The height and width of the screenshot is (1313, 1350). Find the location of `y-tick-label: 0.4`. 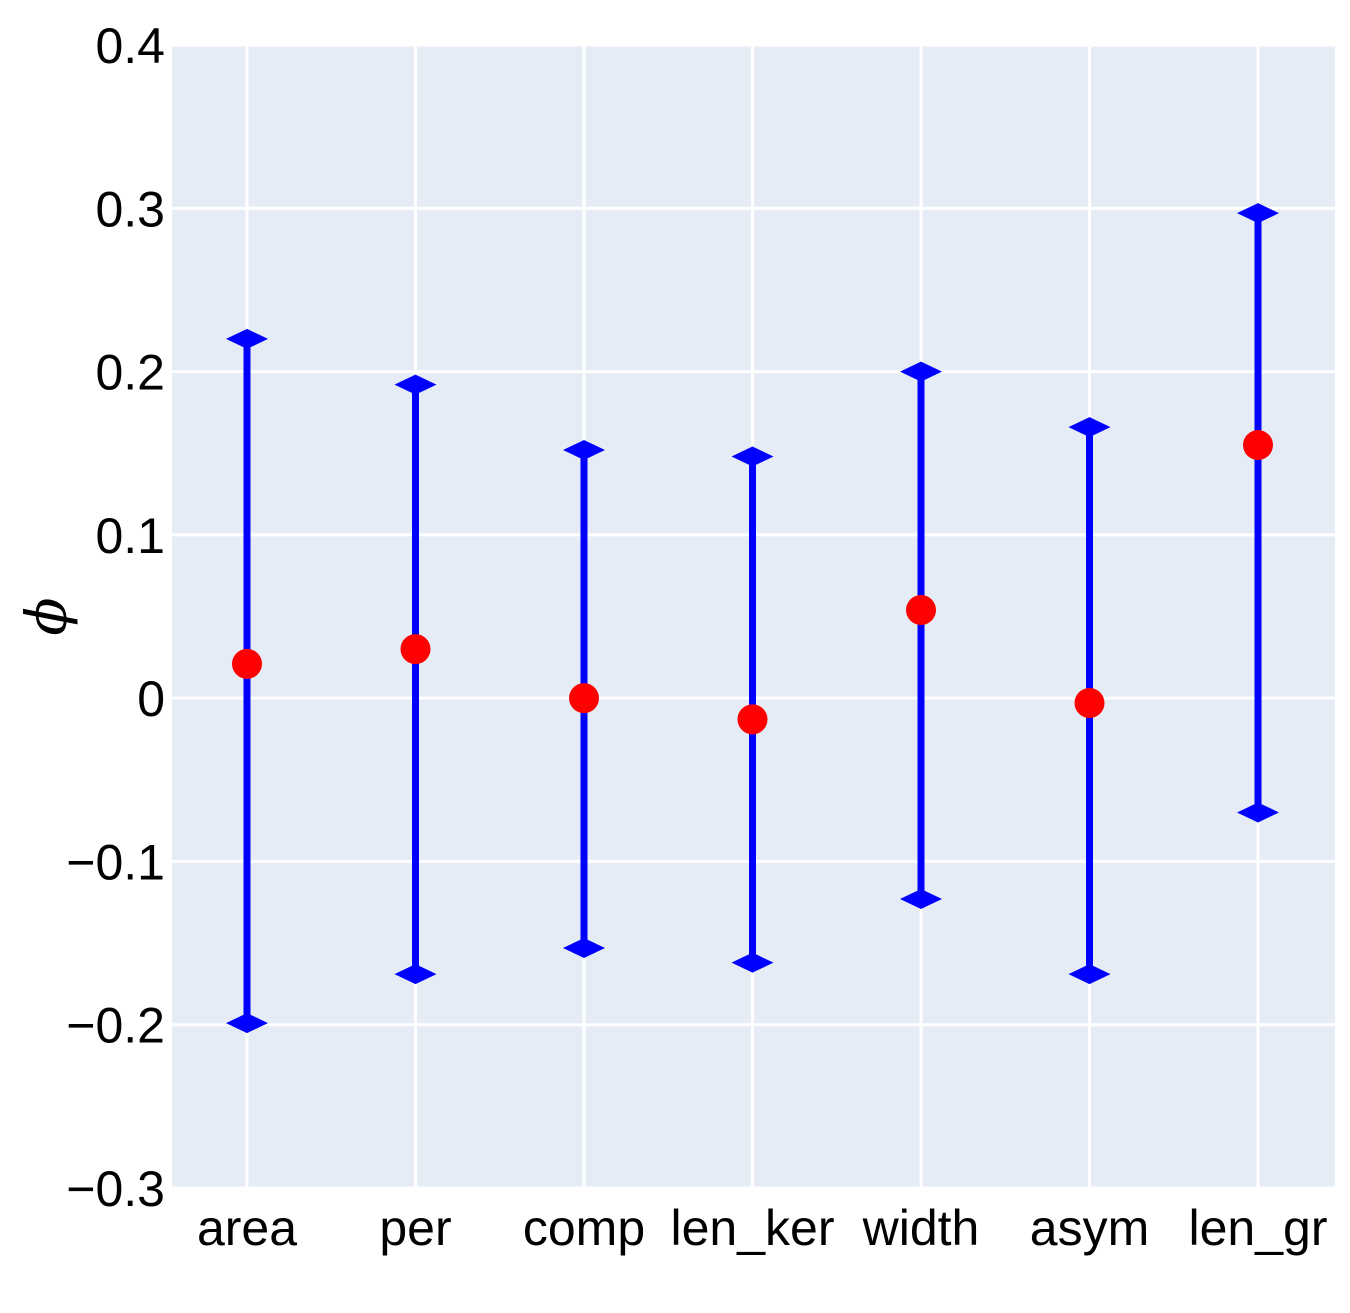

y-tick-label: 0.4 is located at coordinates (130, 46).